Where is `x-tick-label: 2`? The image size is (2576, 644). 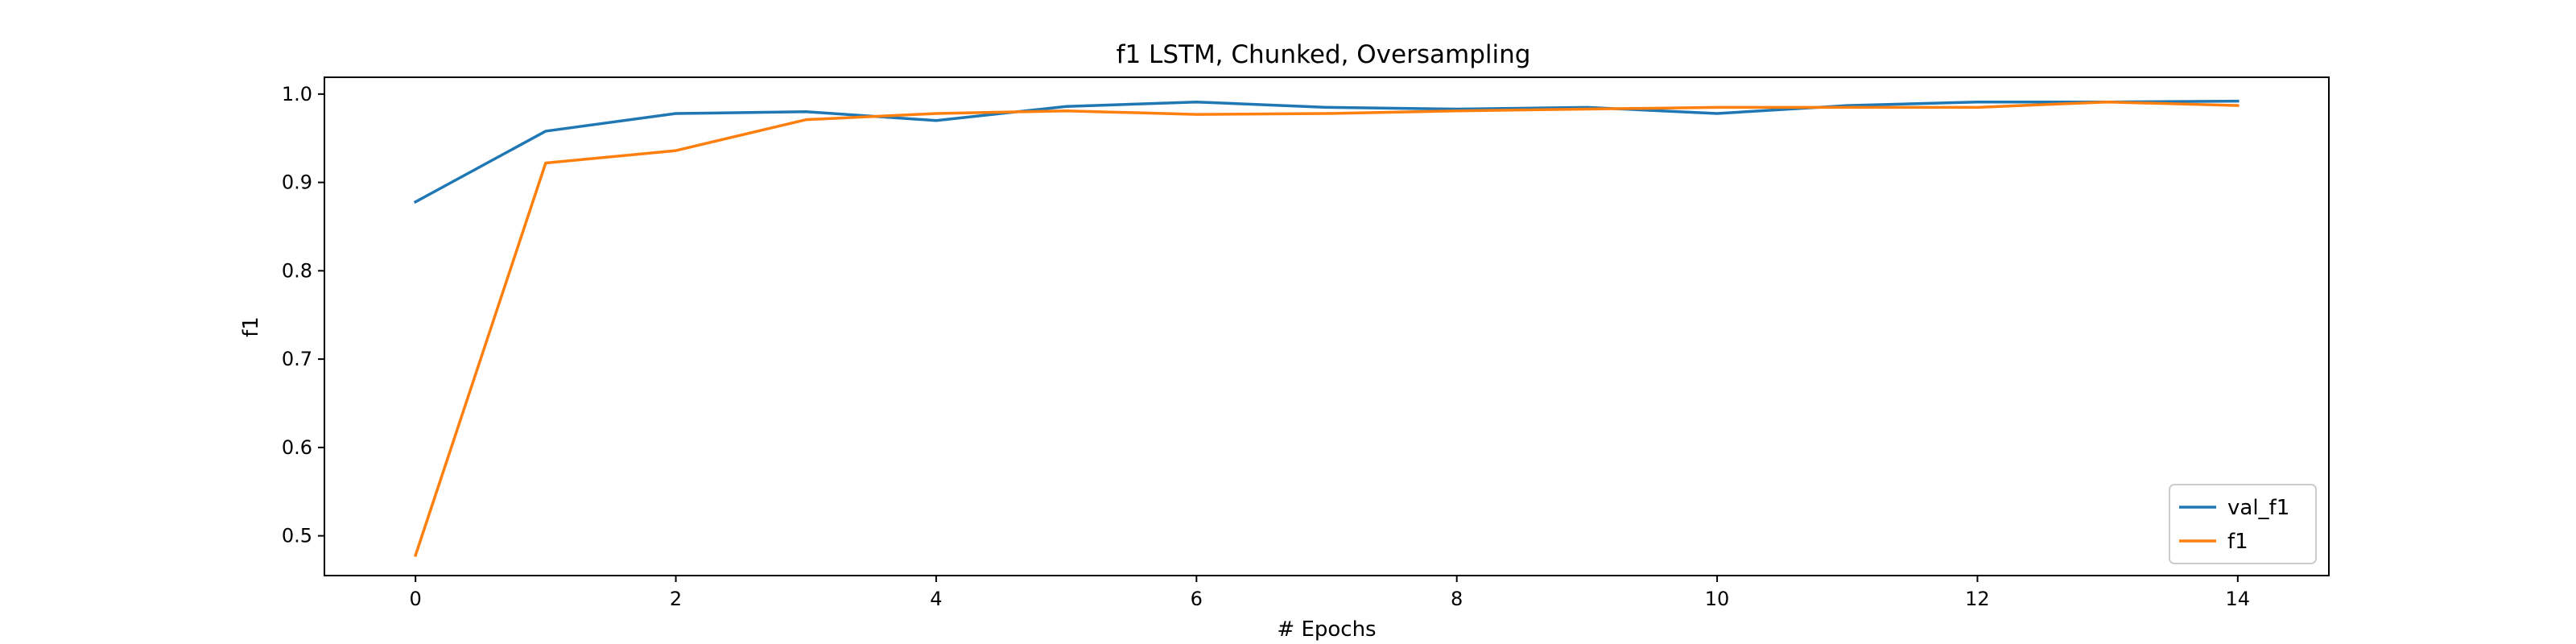 x-tick-label: 2 is located at coordinates (676, 599).